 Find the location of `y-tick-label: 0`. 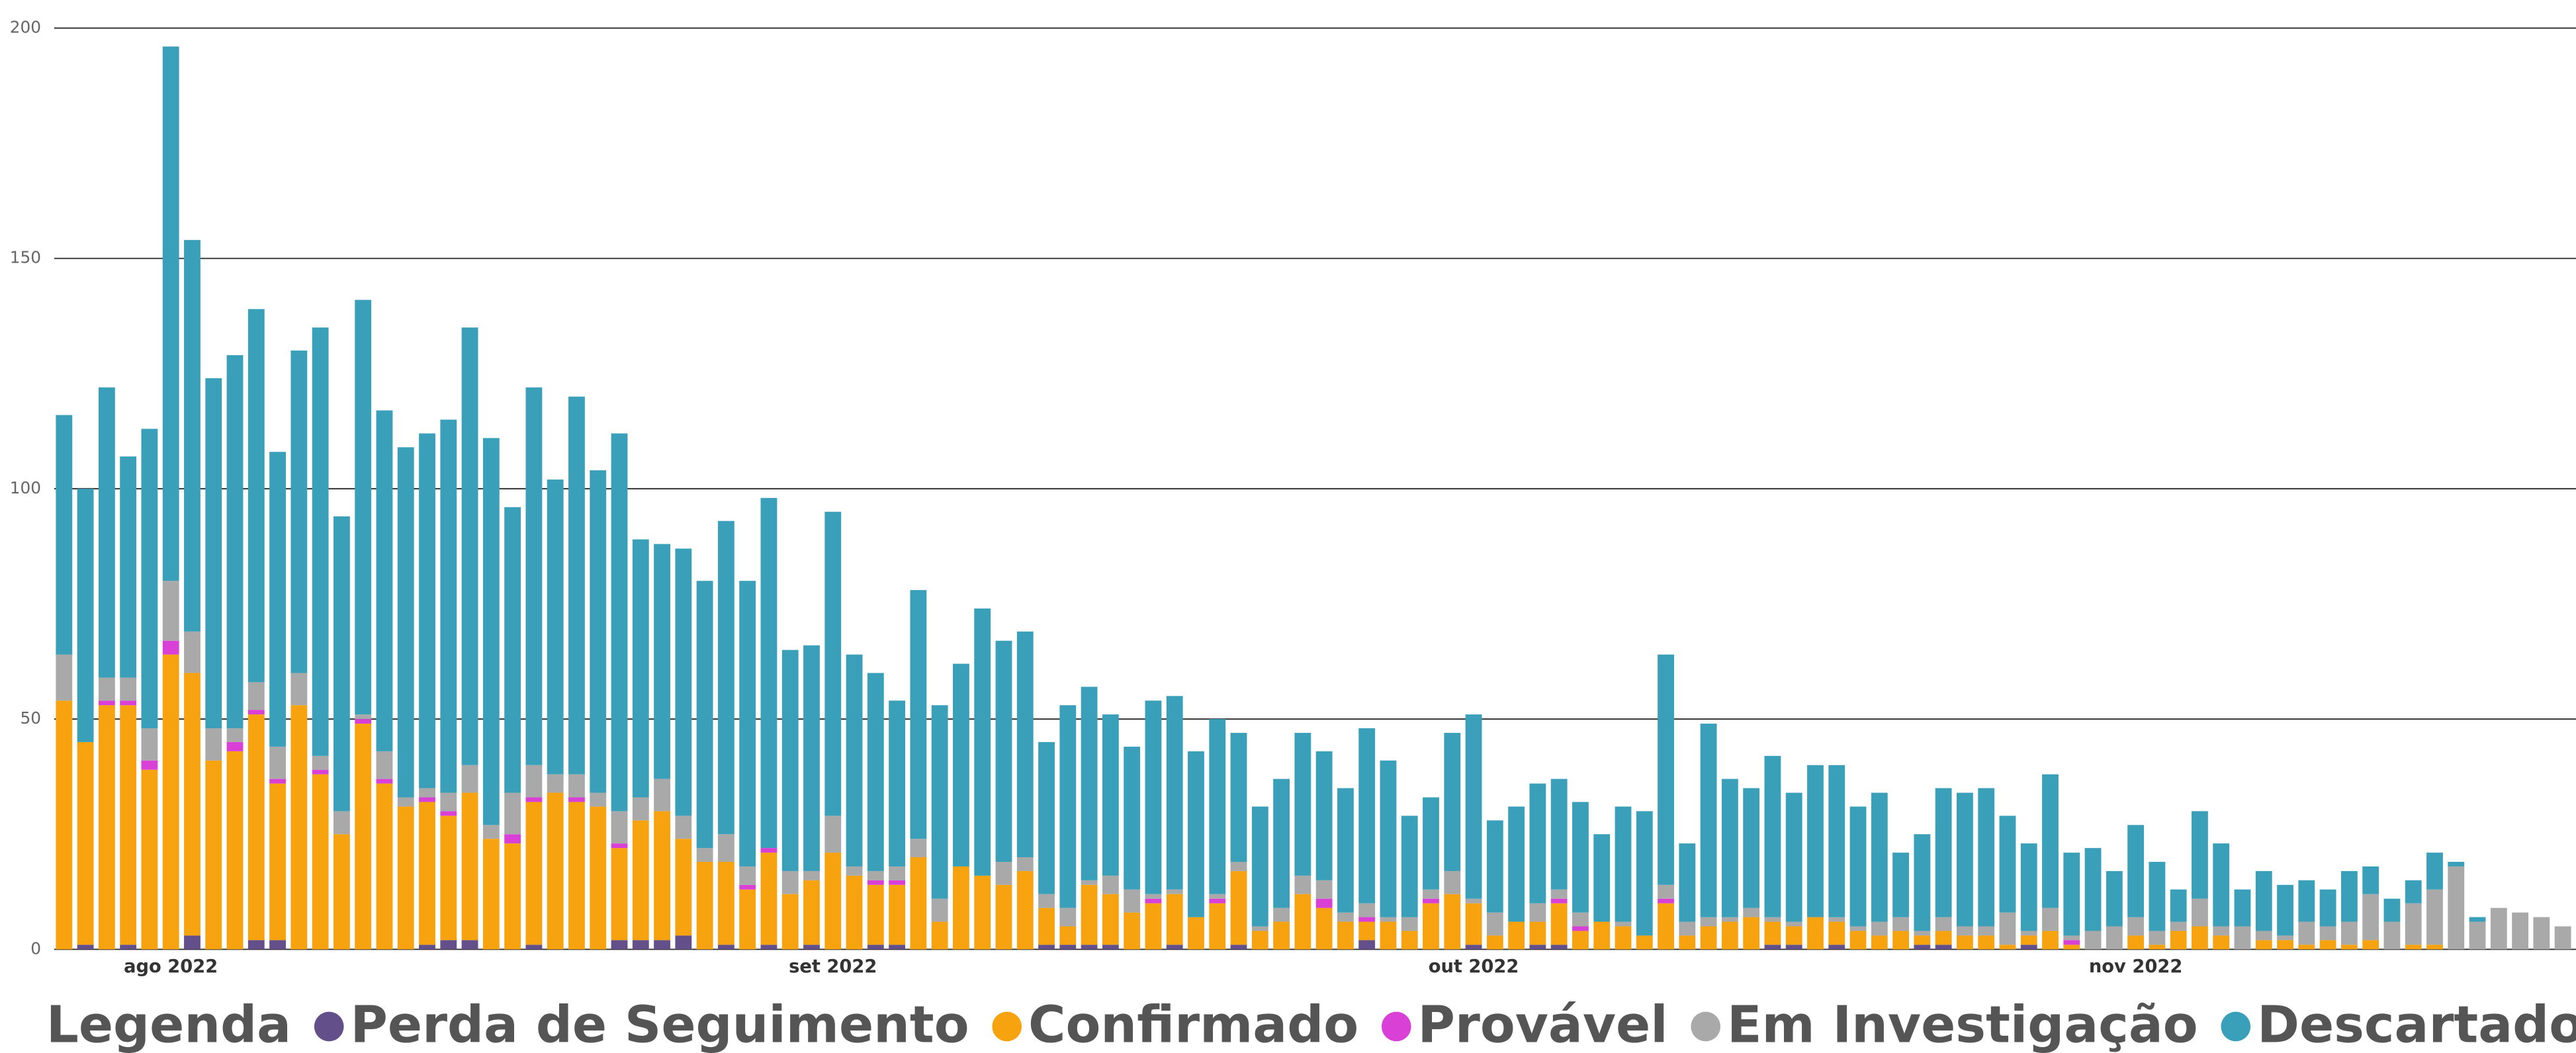

y-tick-label: 0 is located at coordinates (35, 948).